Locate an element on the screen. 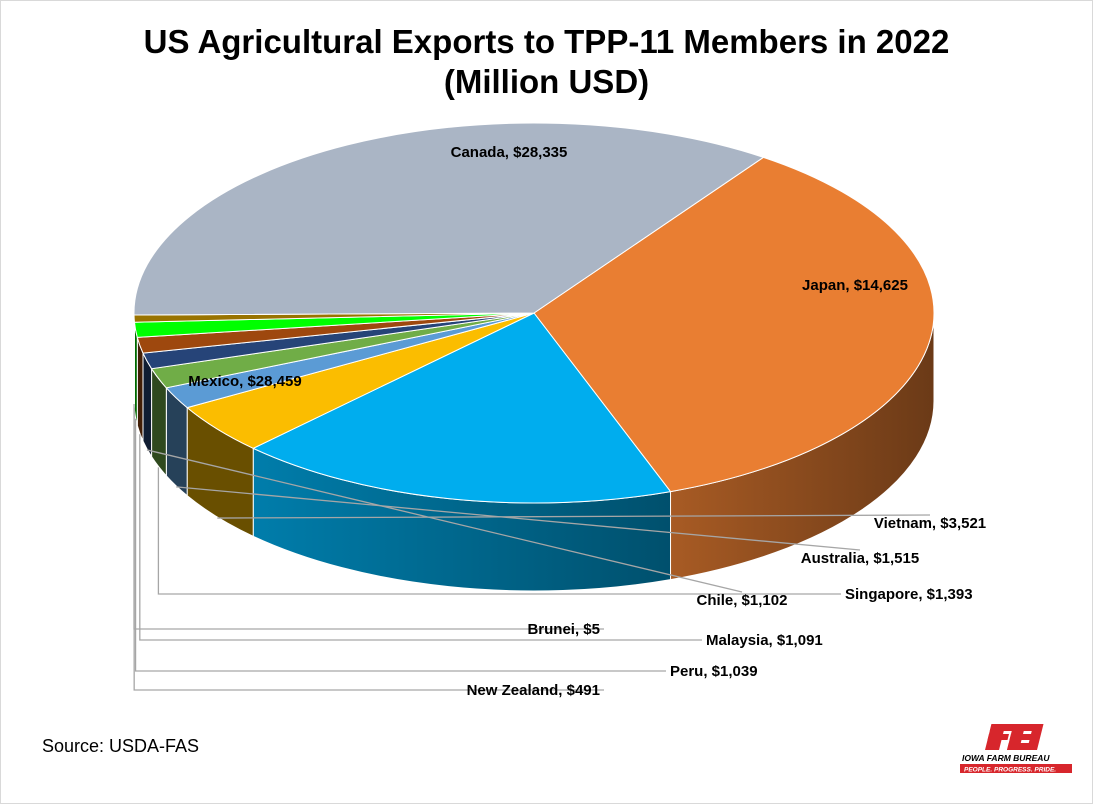 The image size is (1093, 804). logo-name: IOWA FARM BUREAU is located at coordinates (1006, 758).